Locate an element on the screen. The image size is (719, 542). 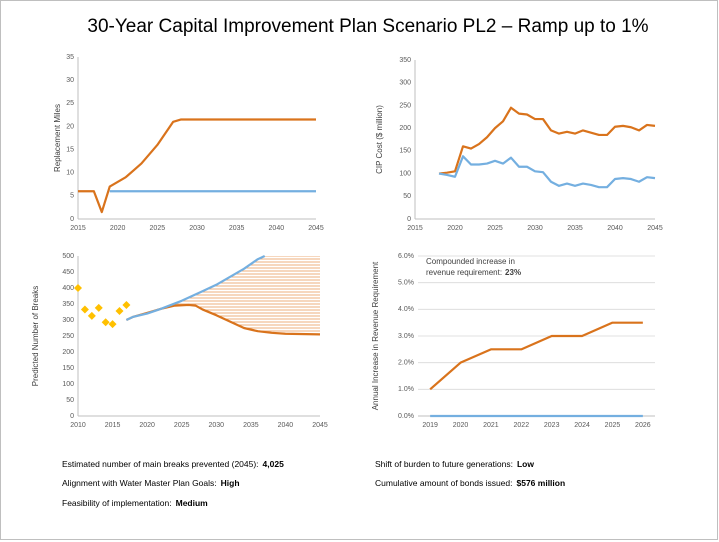
y-axis-label: Annual Increase in Revenue Requirement is located at coordinates (375, 335).